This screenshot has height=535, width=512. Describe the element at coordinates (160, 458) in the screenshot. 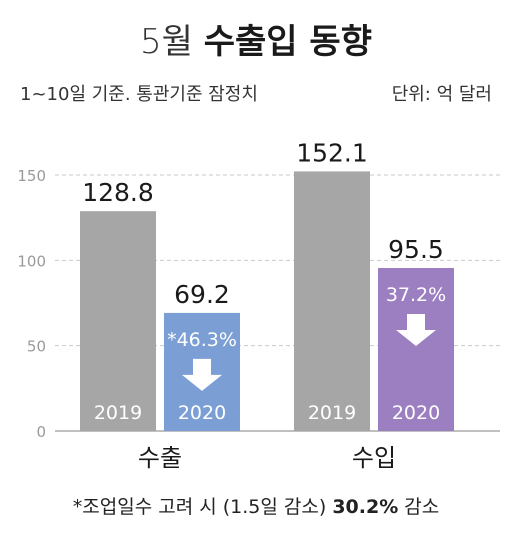

I see `category-label: 수출` at that location.